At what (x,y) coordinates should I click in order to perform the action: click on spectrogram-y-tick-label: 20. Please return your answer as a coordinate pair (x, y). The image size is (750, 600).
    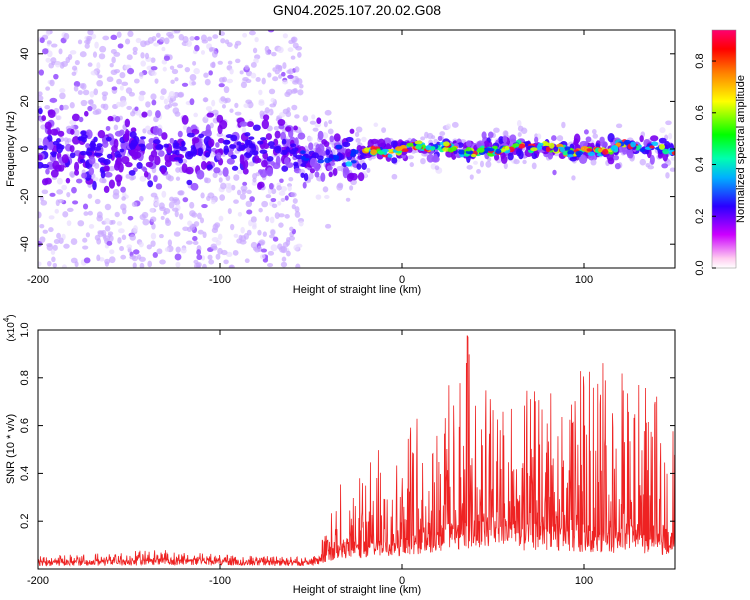
    Looking at the image, I should click on (25, 101).